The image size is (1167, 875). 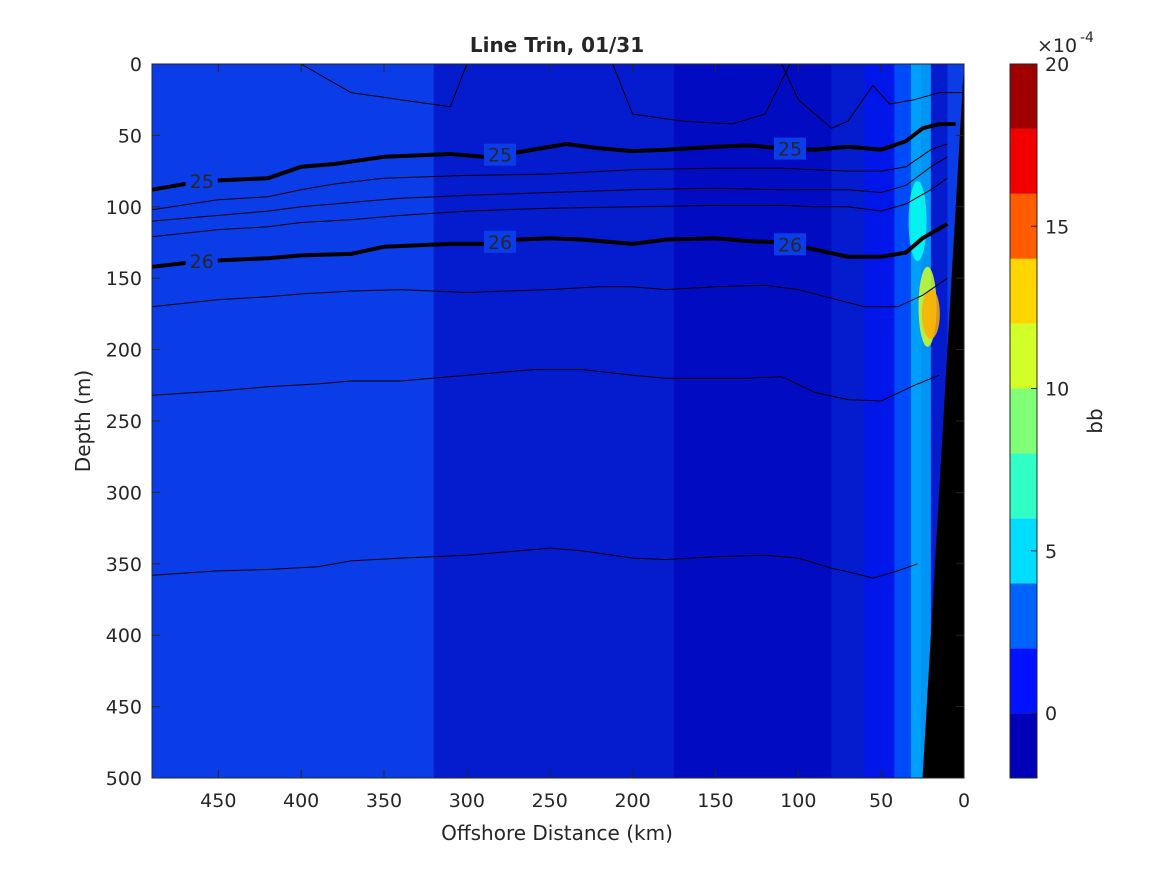 What do you see at coordinates (1051, 552) in the screenshot?
I see `colorbar-tick-label: 5` at bounding box center [1051, 552].